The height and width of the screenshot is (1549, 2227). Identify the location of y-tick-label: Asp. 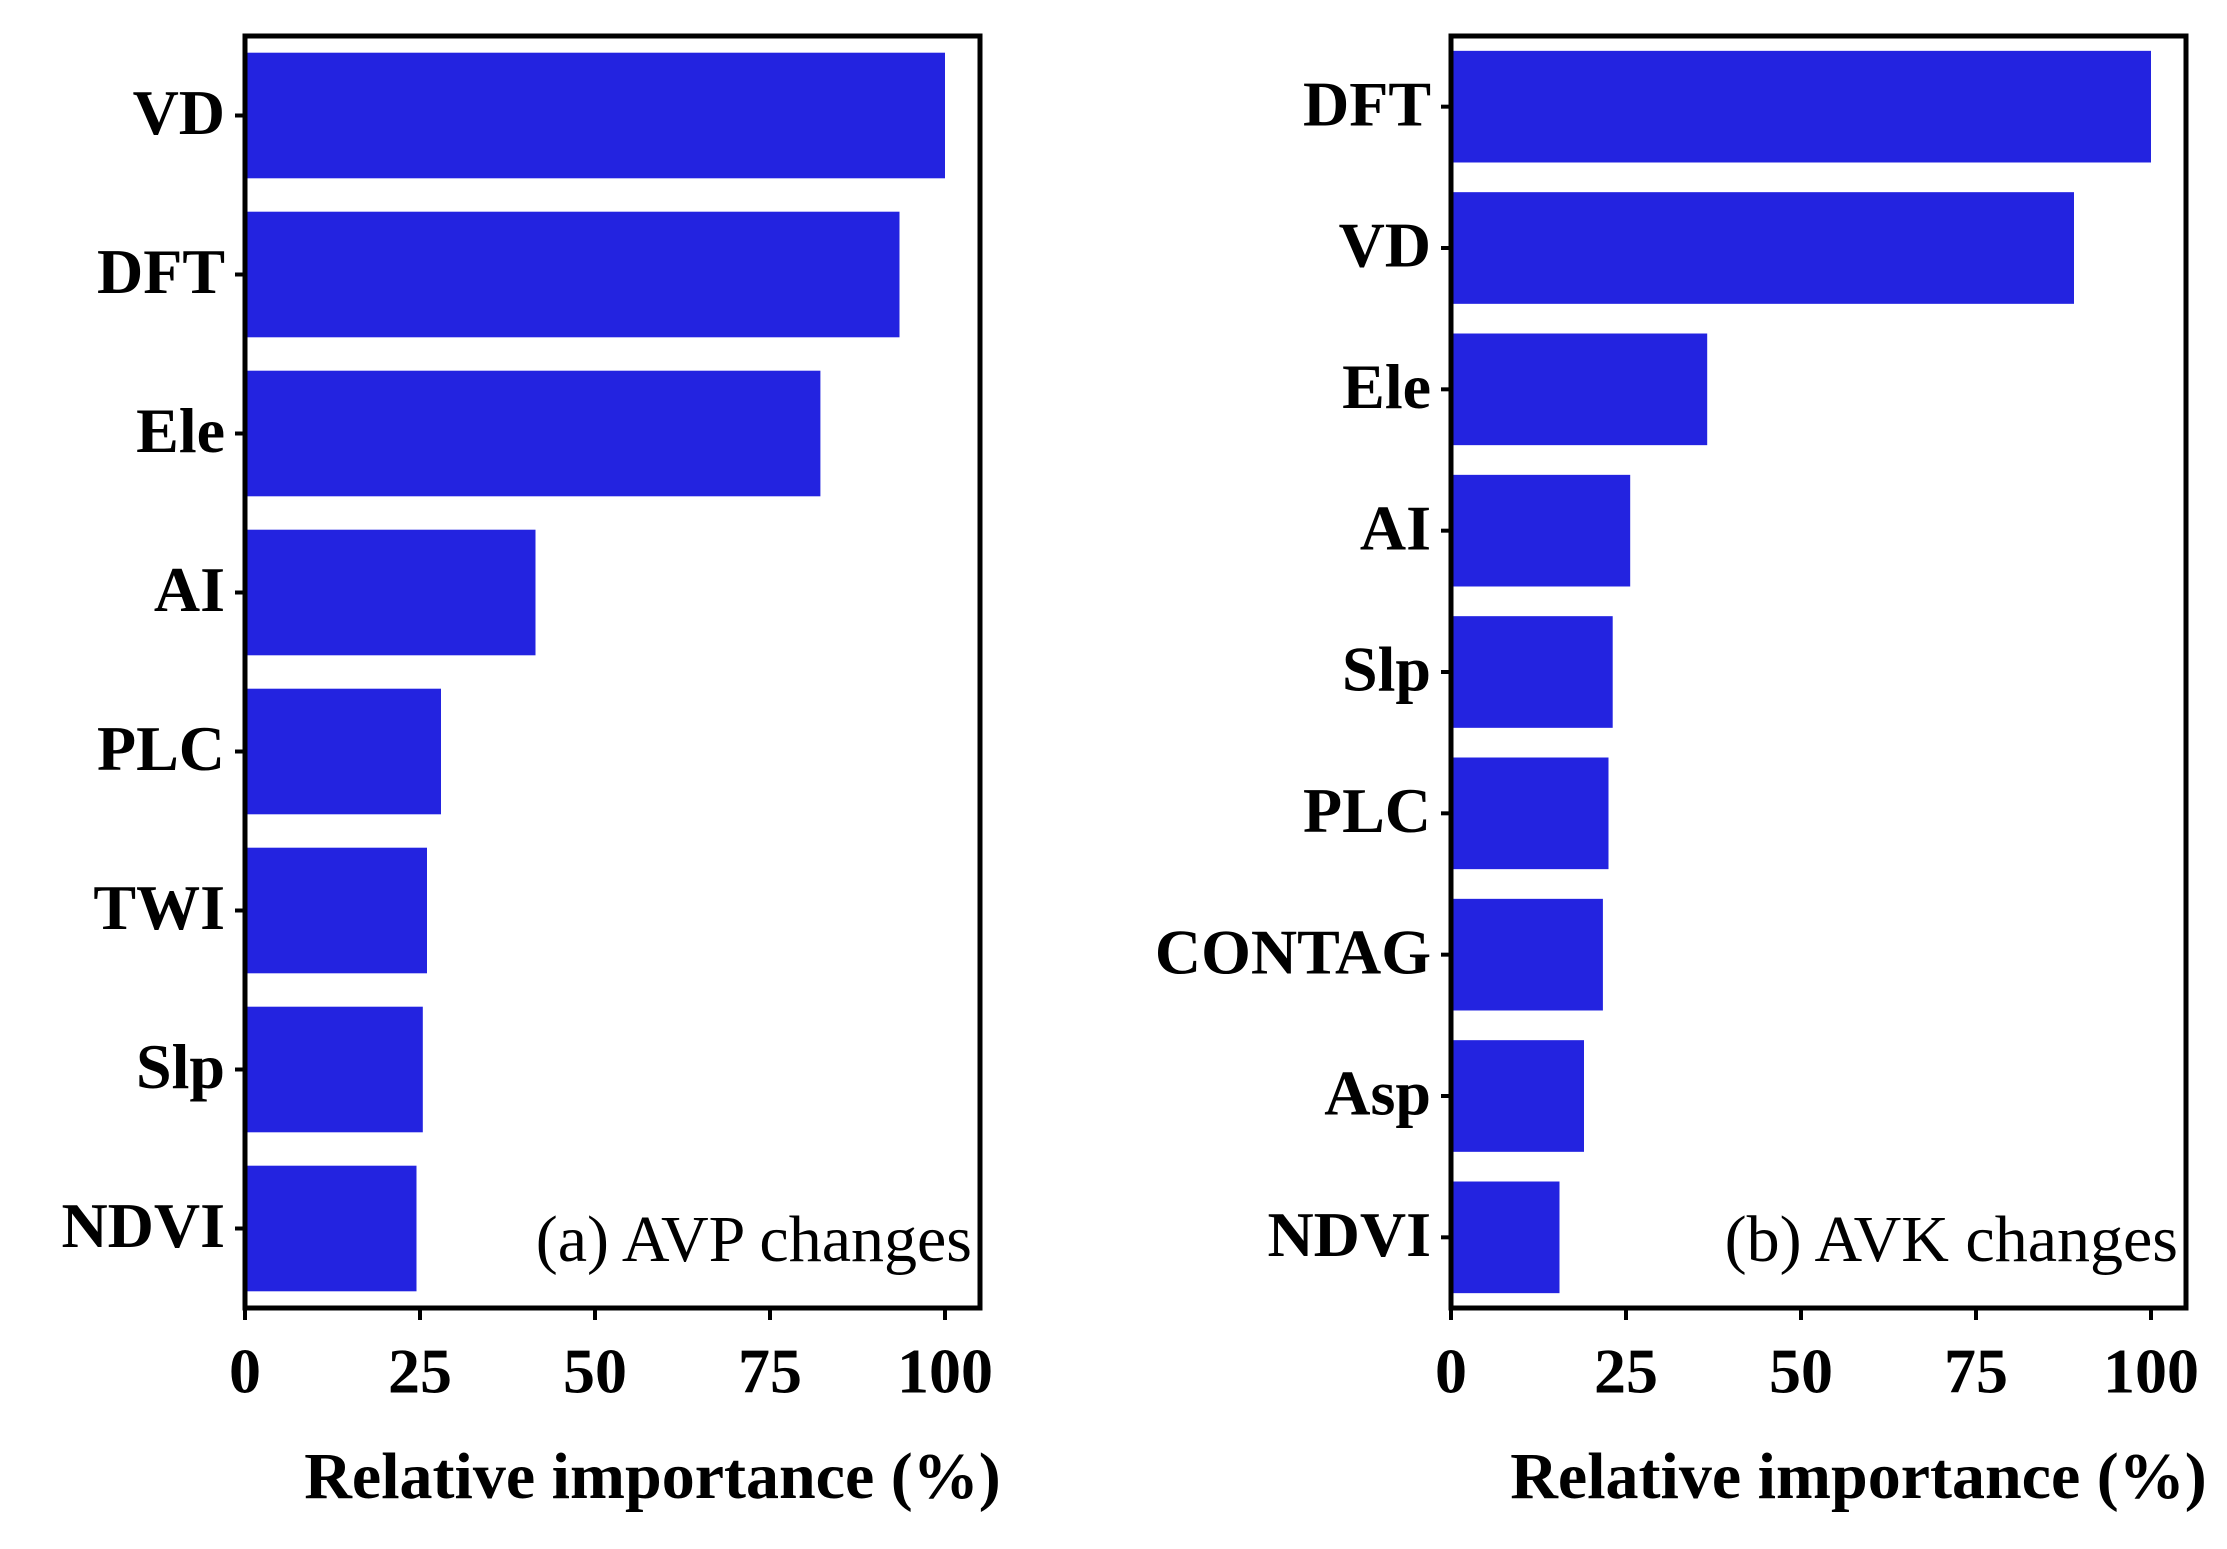
(1377, 1093).